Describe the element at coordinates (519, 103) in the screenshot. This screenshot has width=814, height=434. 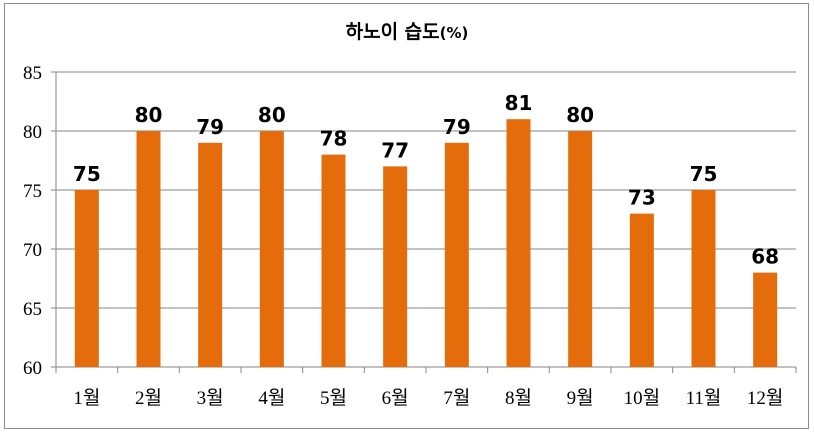
I see `data-label: 81` at that location.